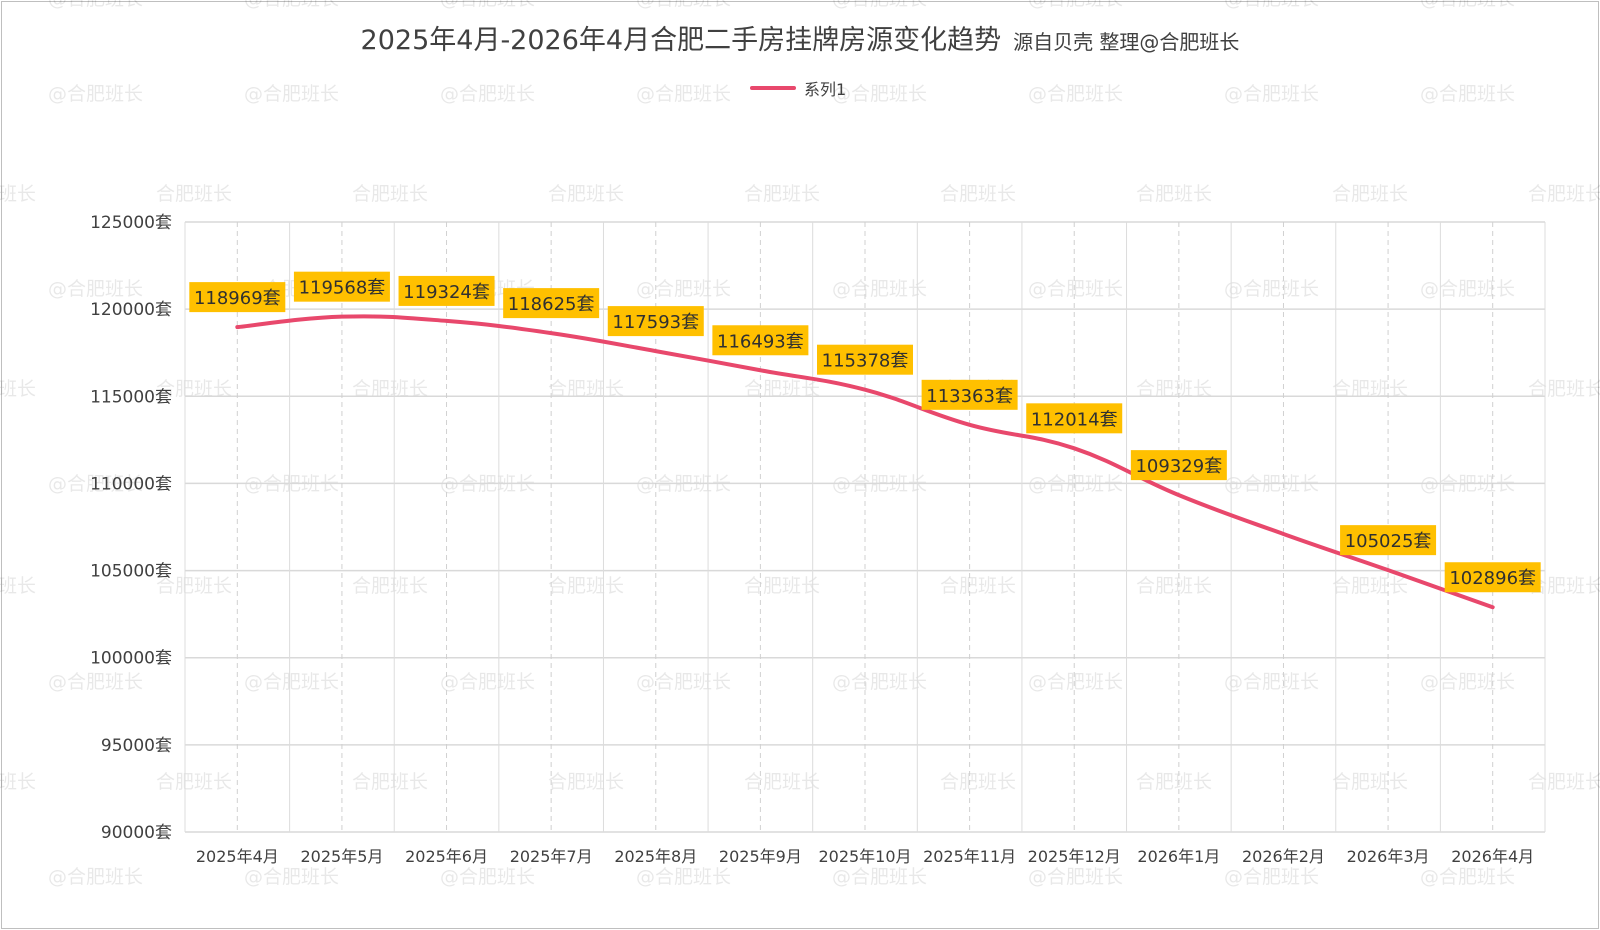  I want to click on x-tick-label: 2025年11月, so click(969, 856).